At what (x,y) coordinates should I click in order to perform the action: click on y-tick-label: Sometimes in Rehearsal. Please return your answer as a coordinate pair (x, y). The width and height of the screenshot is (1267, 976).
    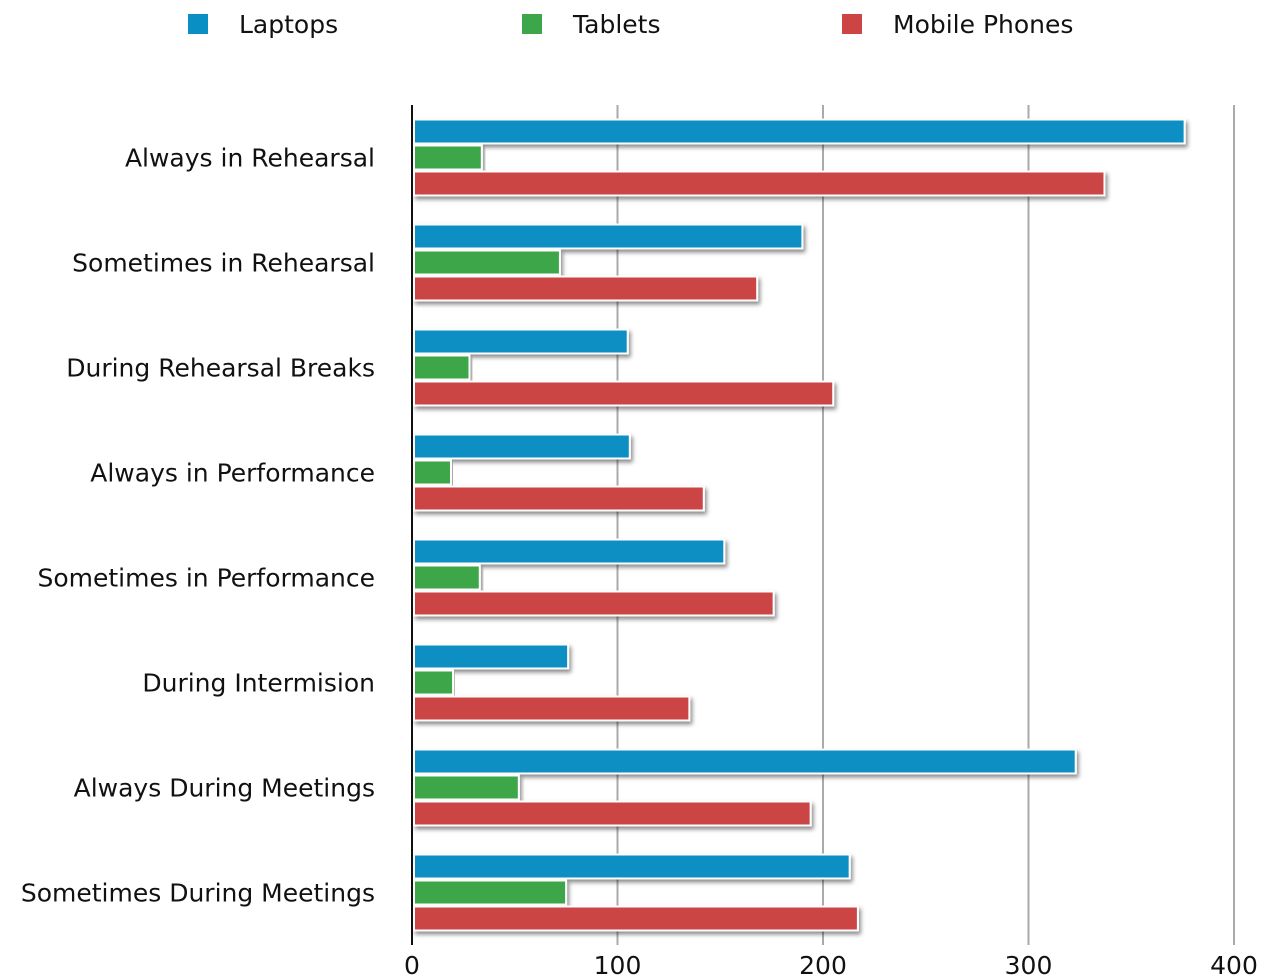
    Looking at the image, I should click on (223, 263).